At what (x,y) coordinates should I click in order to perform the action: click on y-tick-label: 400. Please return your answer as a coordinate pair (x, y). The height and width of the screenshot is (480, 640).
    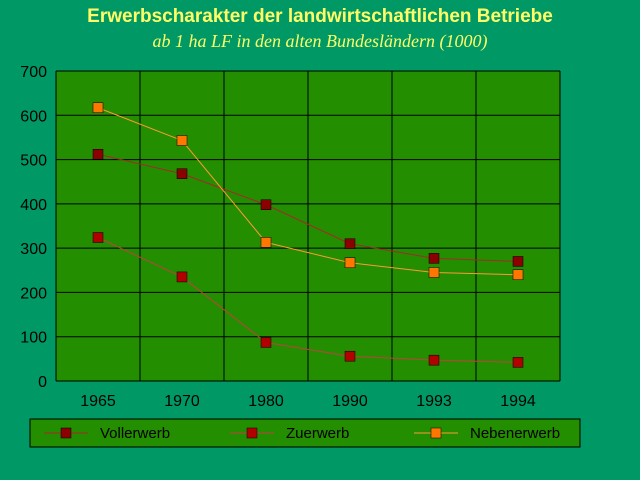
    Looking at the image, I should click on (33, 205).